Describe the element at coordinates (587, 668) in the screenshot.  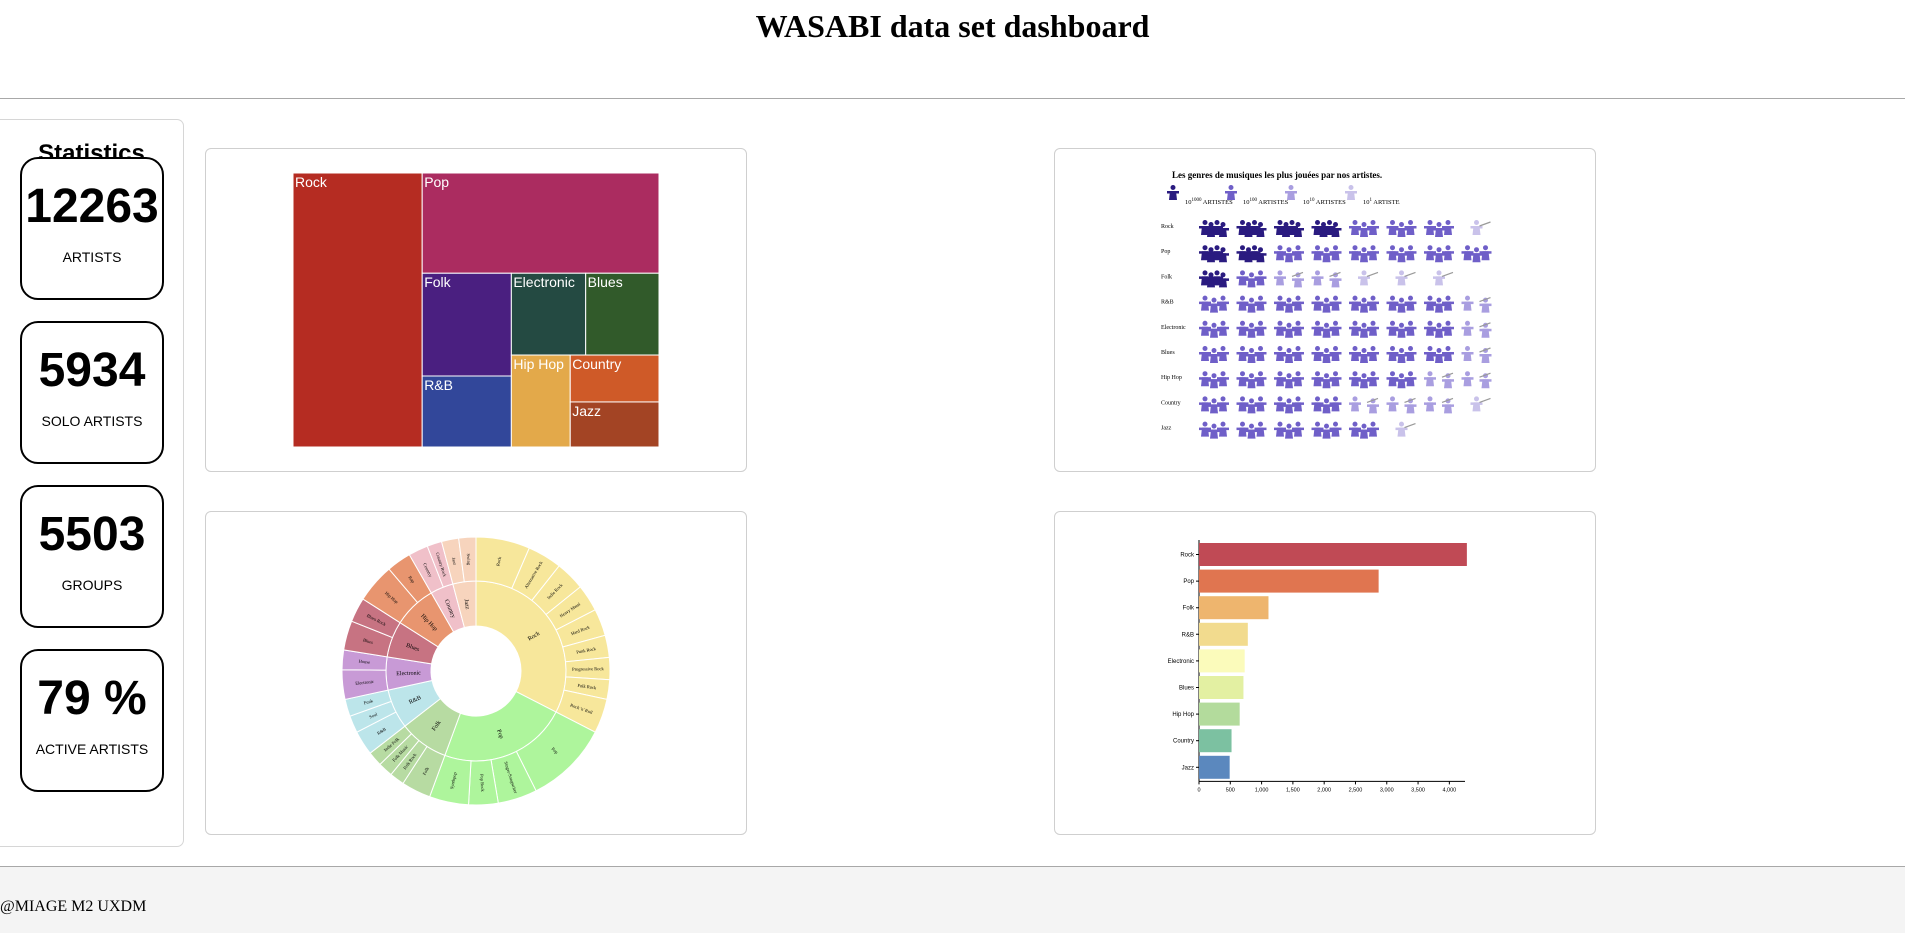
I see `sunburst-outer-segment: Progressive Rock` at that location.